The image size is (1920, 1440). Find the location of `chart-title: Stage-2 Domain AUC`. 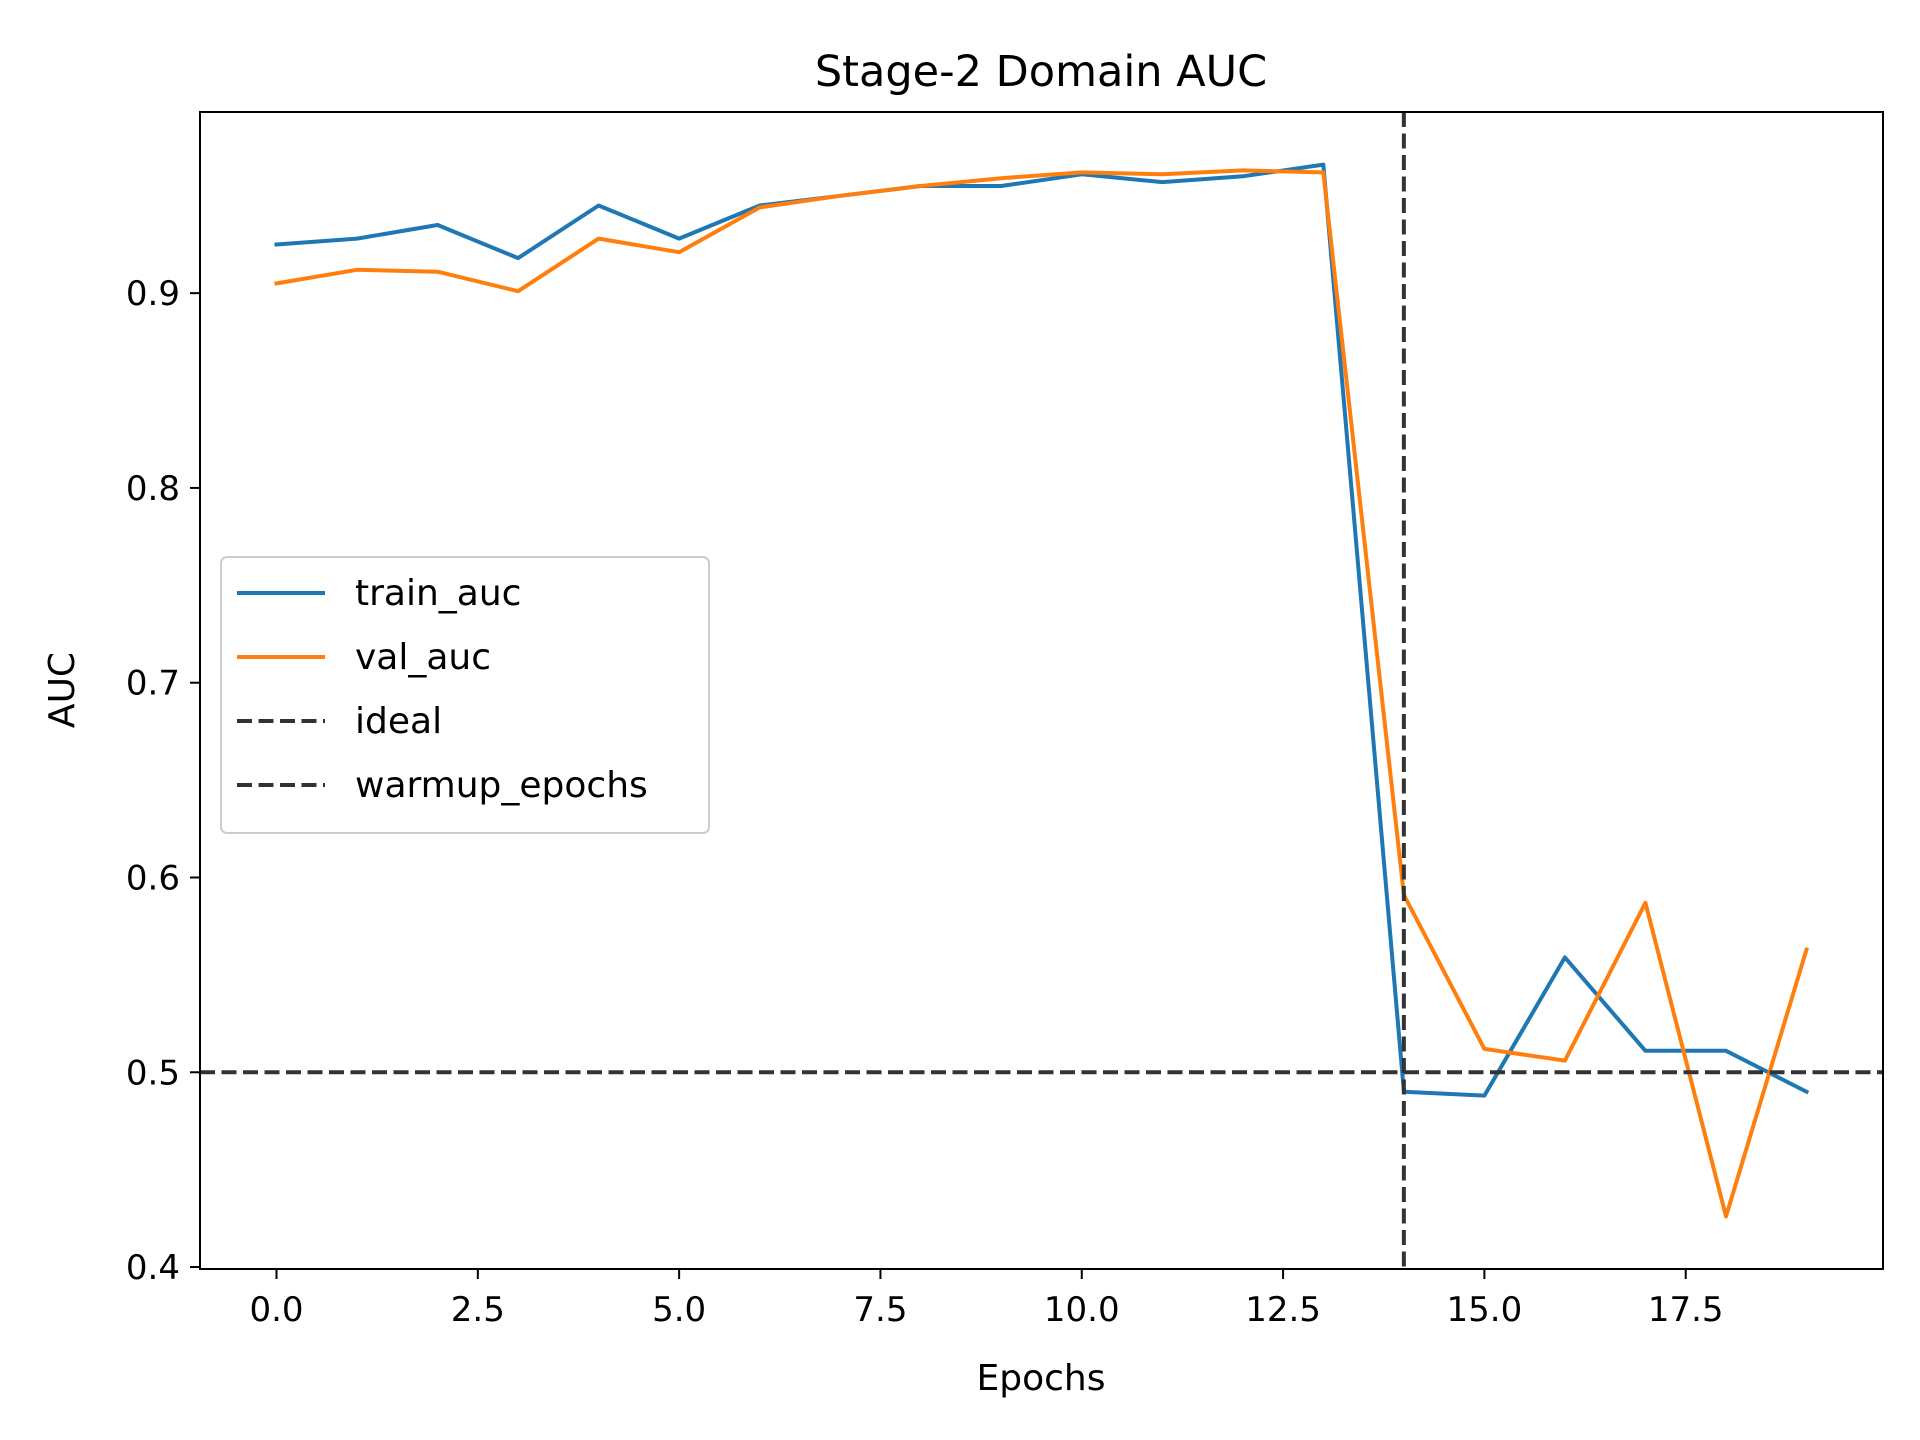

chart-title: Stage-2 Domain AUC is located at coordinates (1041, 72).